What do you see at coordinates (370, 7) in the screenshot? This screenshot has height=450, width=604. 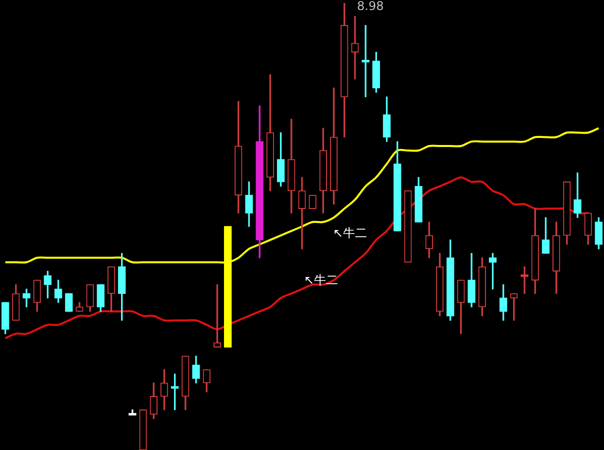 I see `annotation: 8.98` at bounding box center [370, 7].